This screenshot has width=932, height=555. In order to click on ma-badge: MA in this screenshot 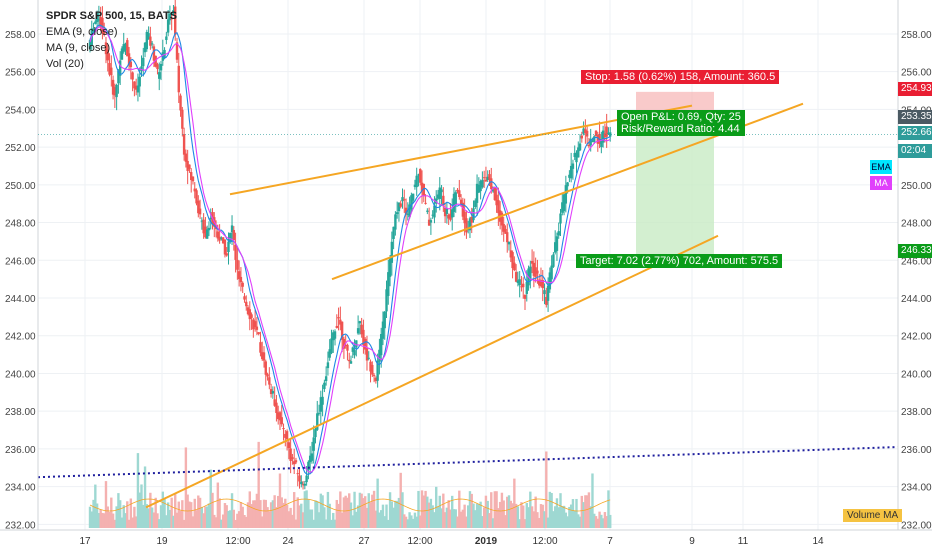, I will do `click(881, 183)`.